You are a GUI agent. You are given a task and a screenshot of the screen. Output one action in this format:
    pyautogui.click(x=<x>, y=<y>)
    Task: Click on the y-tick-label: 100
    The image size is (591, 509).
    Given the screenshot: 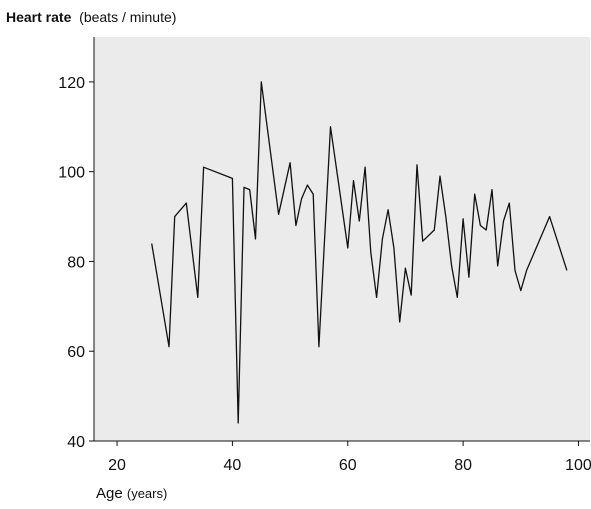 What is the action you would take?
    pyautogui.click(x=71, y=173)
    